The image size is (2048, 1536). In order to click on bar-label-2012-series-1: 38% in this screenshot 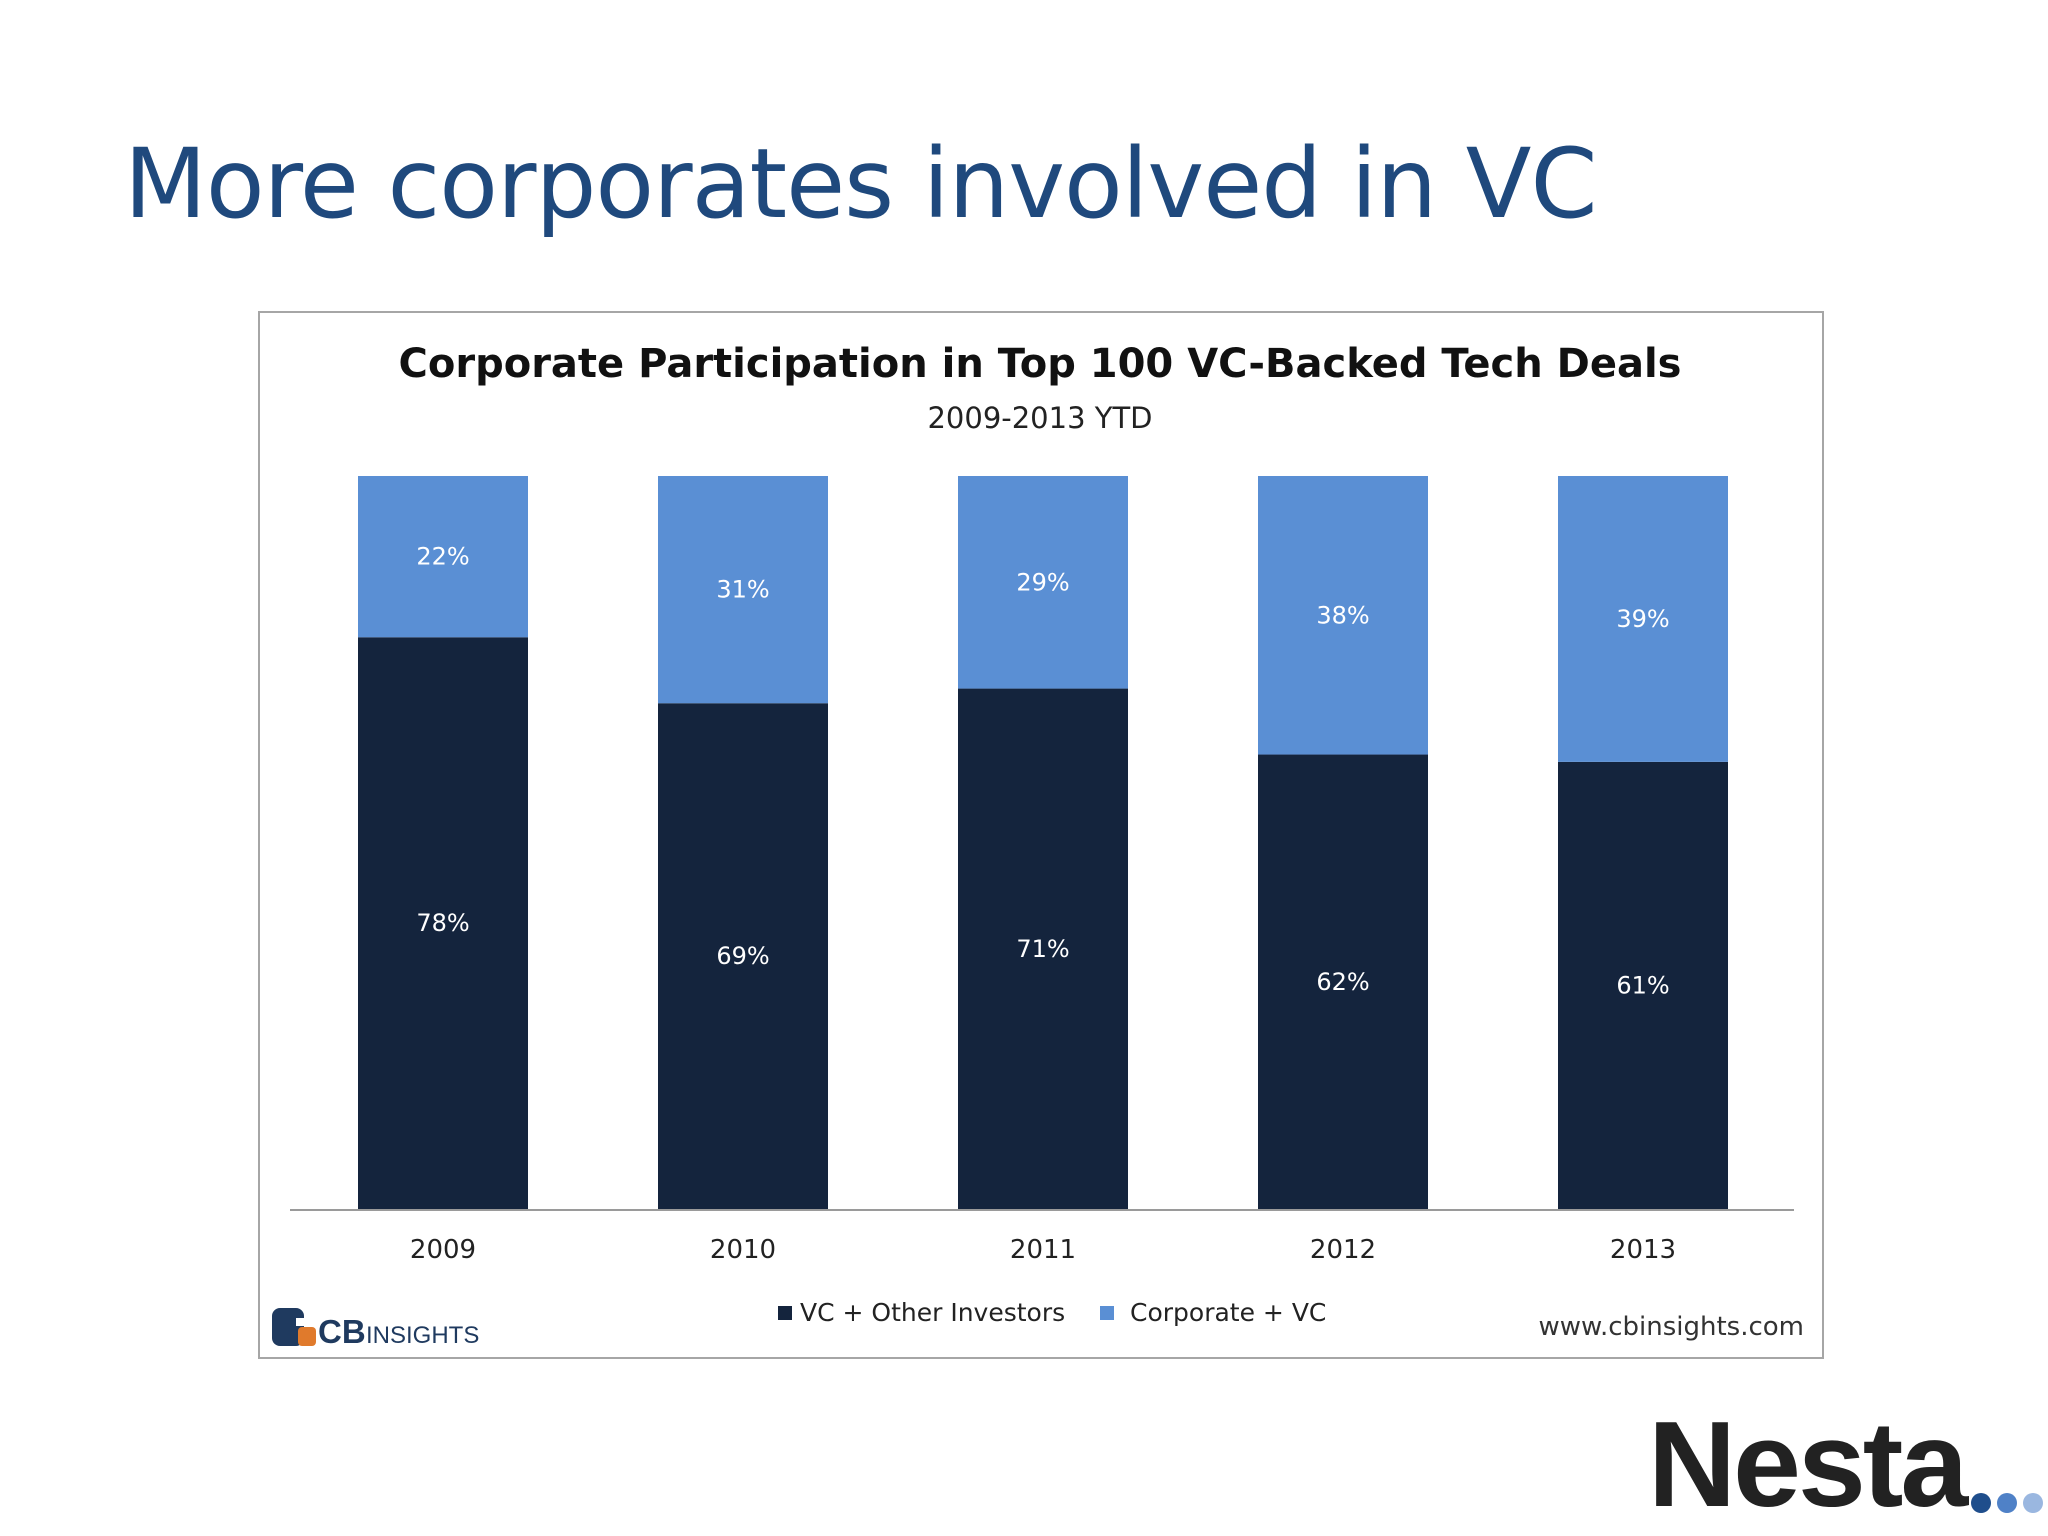, I will do `click(1342, 615)`.